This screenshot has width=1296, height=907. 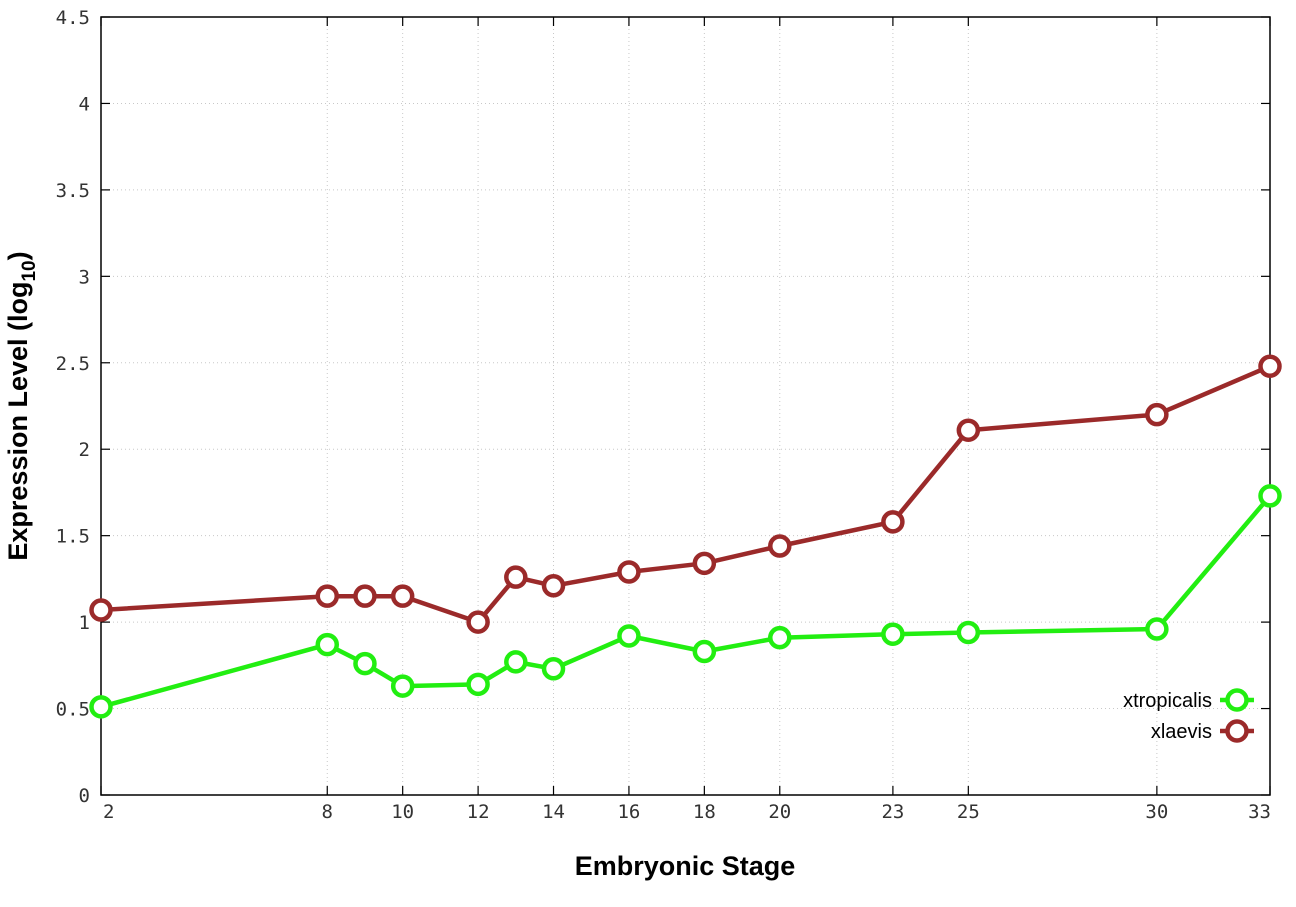 What do you see at coordinates (1259, 812) in the screenshot?
I see `x-tick-label: 33` at bounding box center [1259, 812].